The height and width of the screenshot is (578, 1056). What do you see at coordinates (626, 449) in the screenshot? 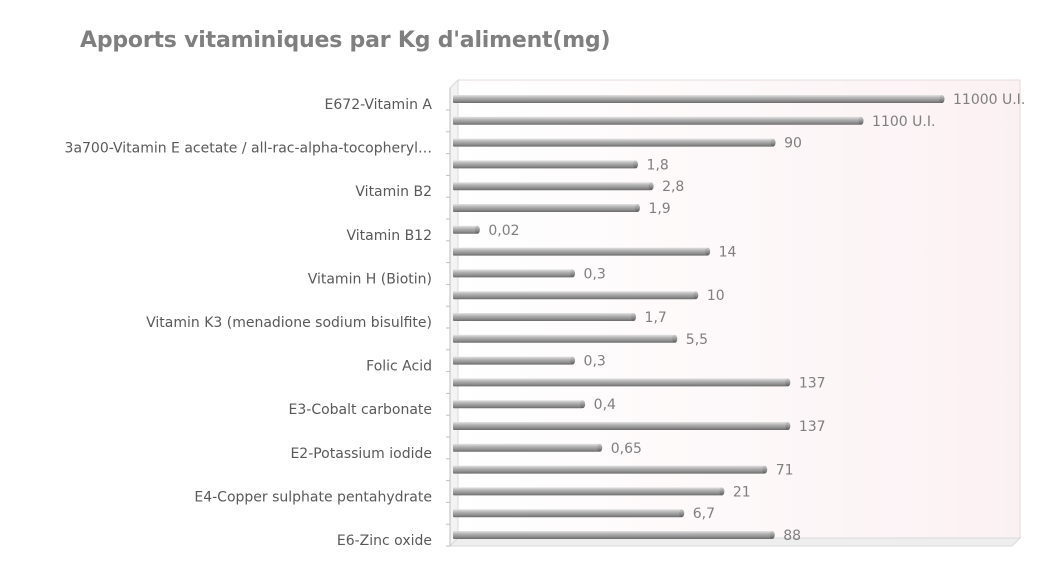
I see `data-label: 0,65` at bounding box center [626, 449].